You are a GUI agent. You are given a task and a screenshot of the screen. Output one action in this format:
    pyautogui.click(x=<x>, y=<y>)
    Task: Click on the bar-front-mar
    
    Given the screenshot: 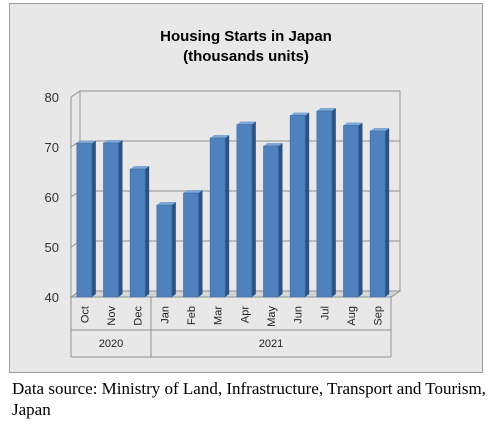 What is the action you would take?
    pyautogui.click(x=217, y=217)
    